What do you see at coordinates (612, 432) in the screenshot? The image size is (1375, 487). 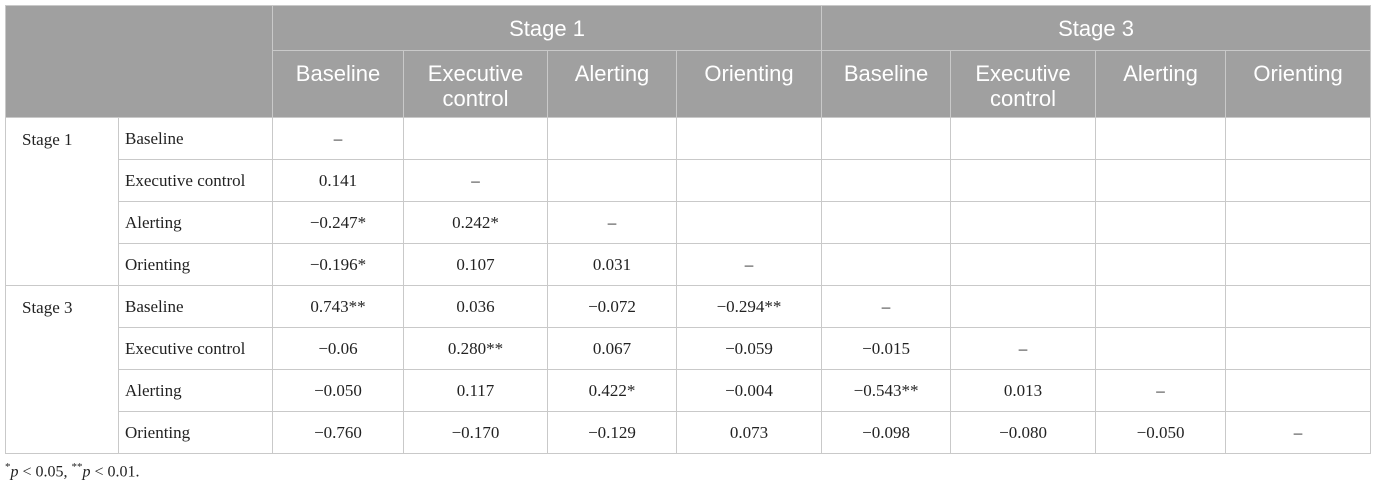 I see `value-cell: −0.129` at bounding box center [612, 432].